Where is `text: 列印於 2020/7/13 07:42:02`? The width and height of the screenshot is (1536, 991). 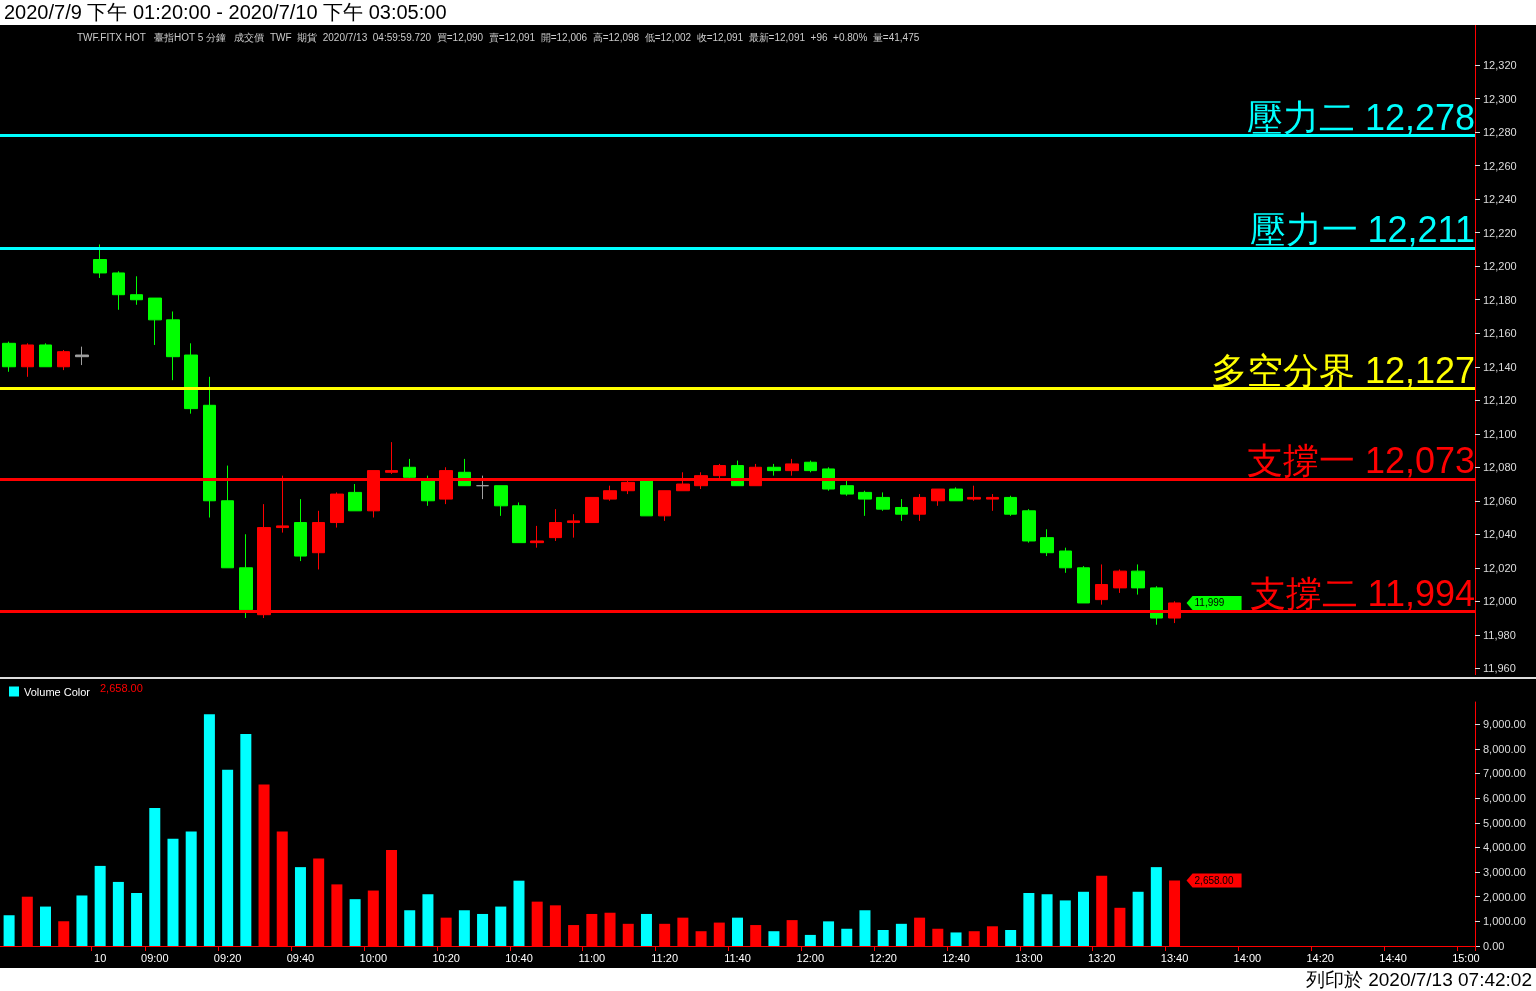
text: 列印於 2020/7/13 07:42:02 is located at coordinates (768, 979).